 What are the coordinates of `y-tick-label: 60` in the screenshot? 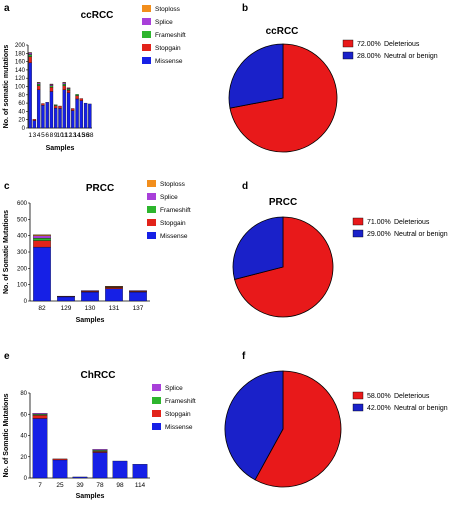 It's located at (23, 415).